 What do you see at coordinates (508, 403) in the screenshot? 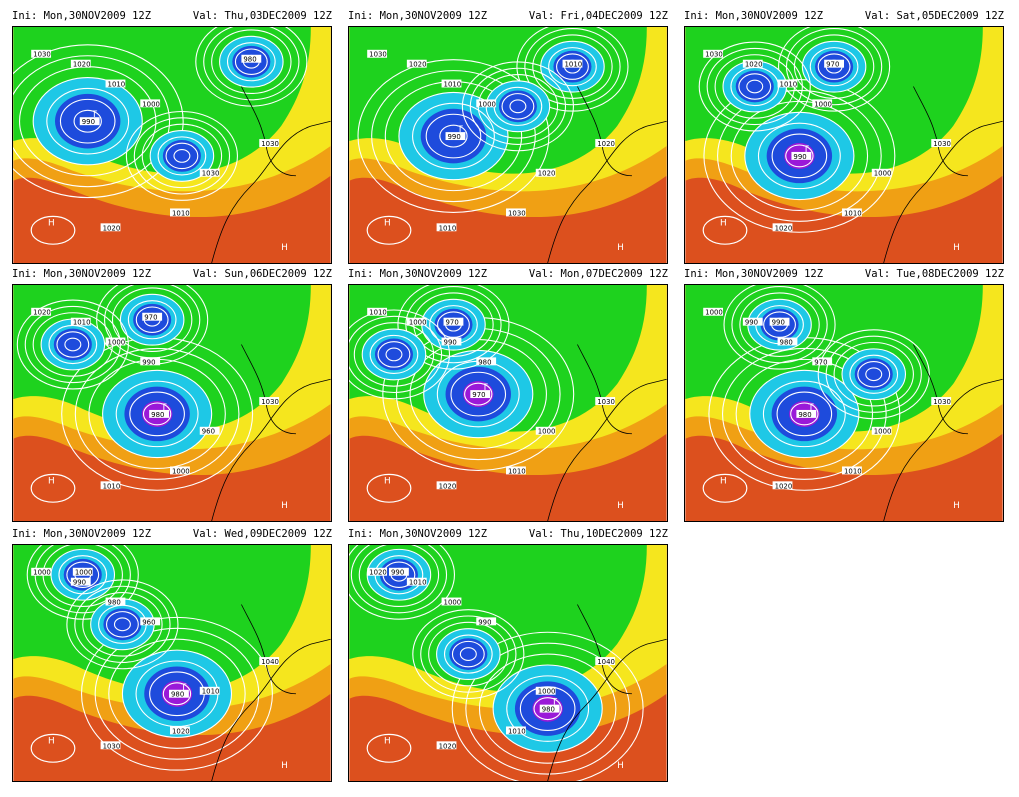
I see `pressure-map: H H T 1010 1000 990 980 970 970 1000 1010 1020 1030` at bounding box center [508, 403].